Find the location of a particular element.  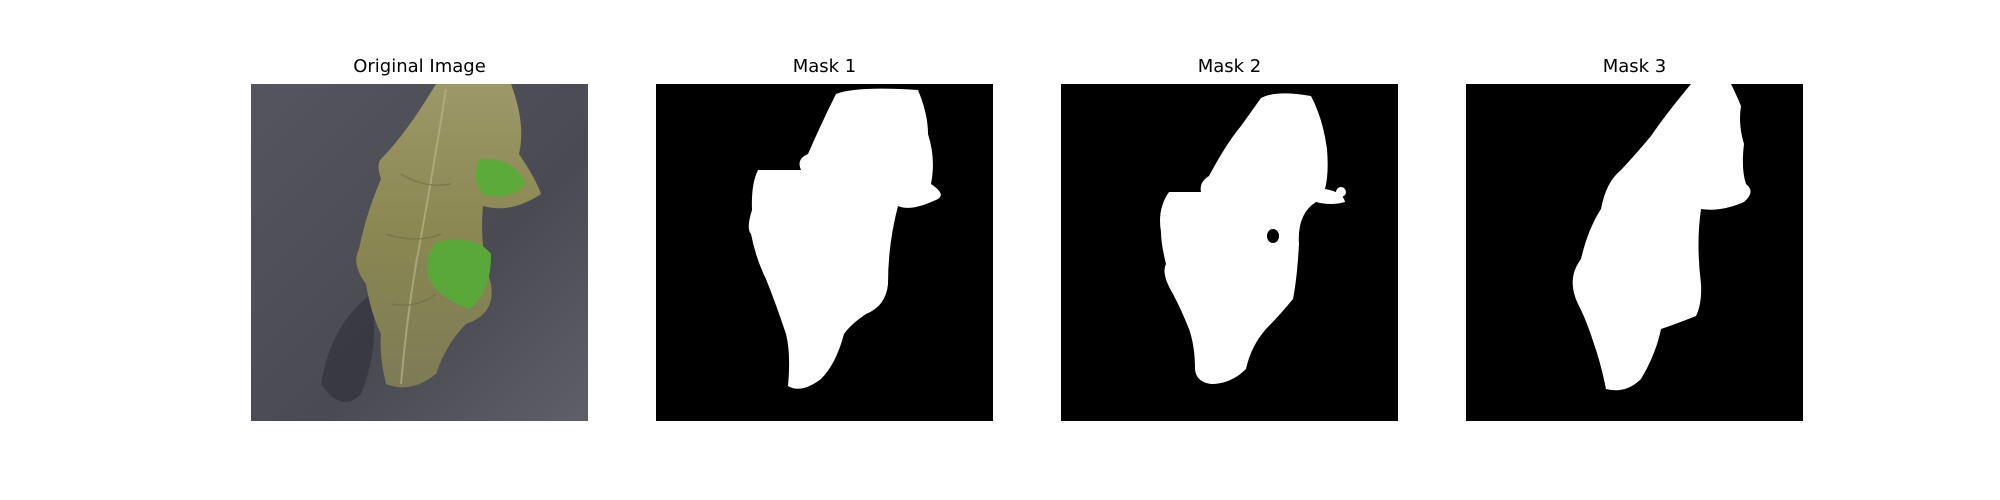

mask-1-image is located at coordinates (824, 252).